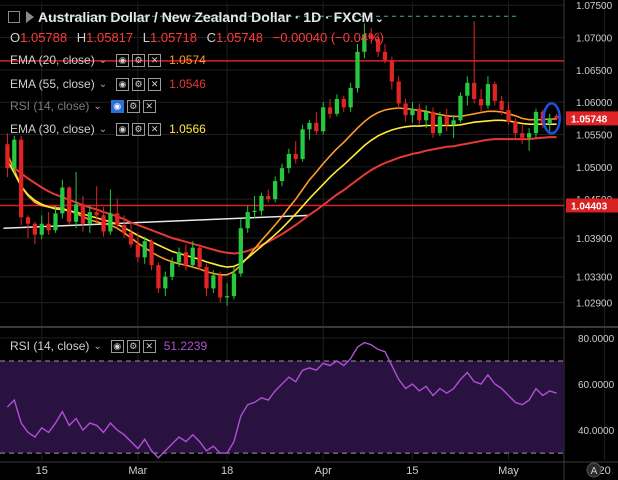  What do you see at coordinates (328, 37) in the screenshot?
I see `ohlc-change: −0.00040 (−0.04%)` at bounding box center [328, 37].